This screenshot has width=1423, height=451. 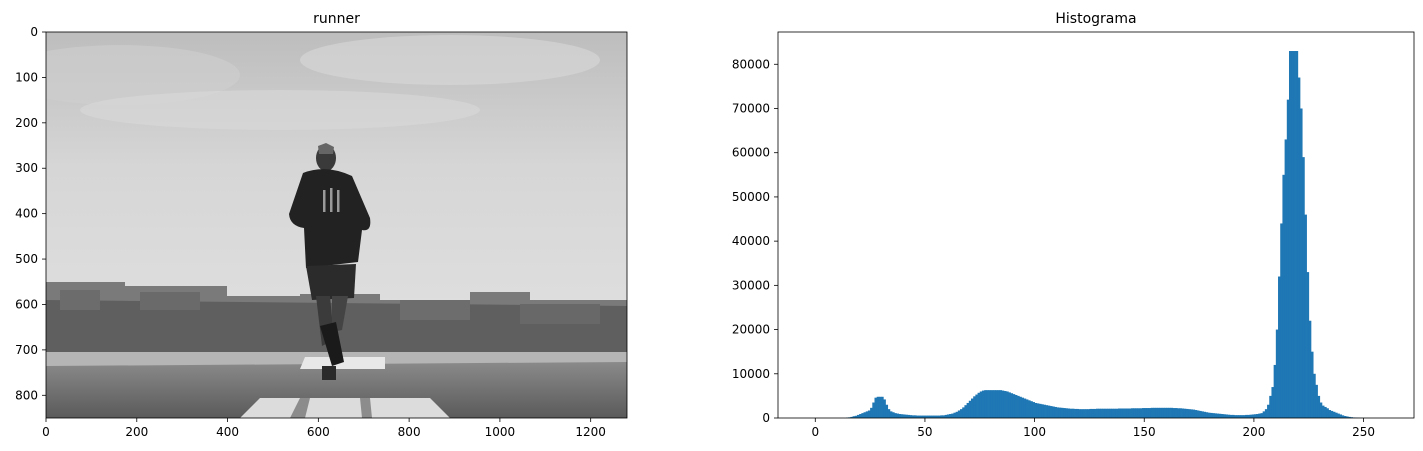 What do you see at coordinates (1034, 432) in the screenshot?
I see `histogram-x-tick-label: 100` at bounding box center [1034, 432].